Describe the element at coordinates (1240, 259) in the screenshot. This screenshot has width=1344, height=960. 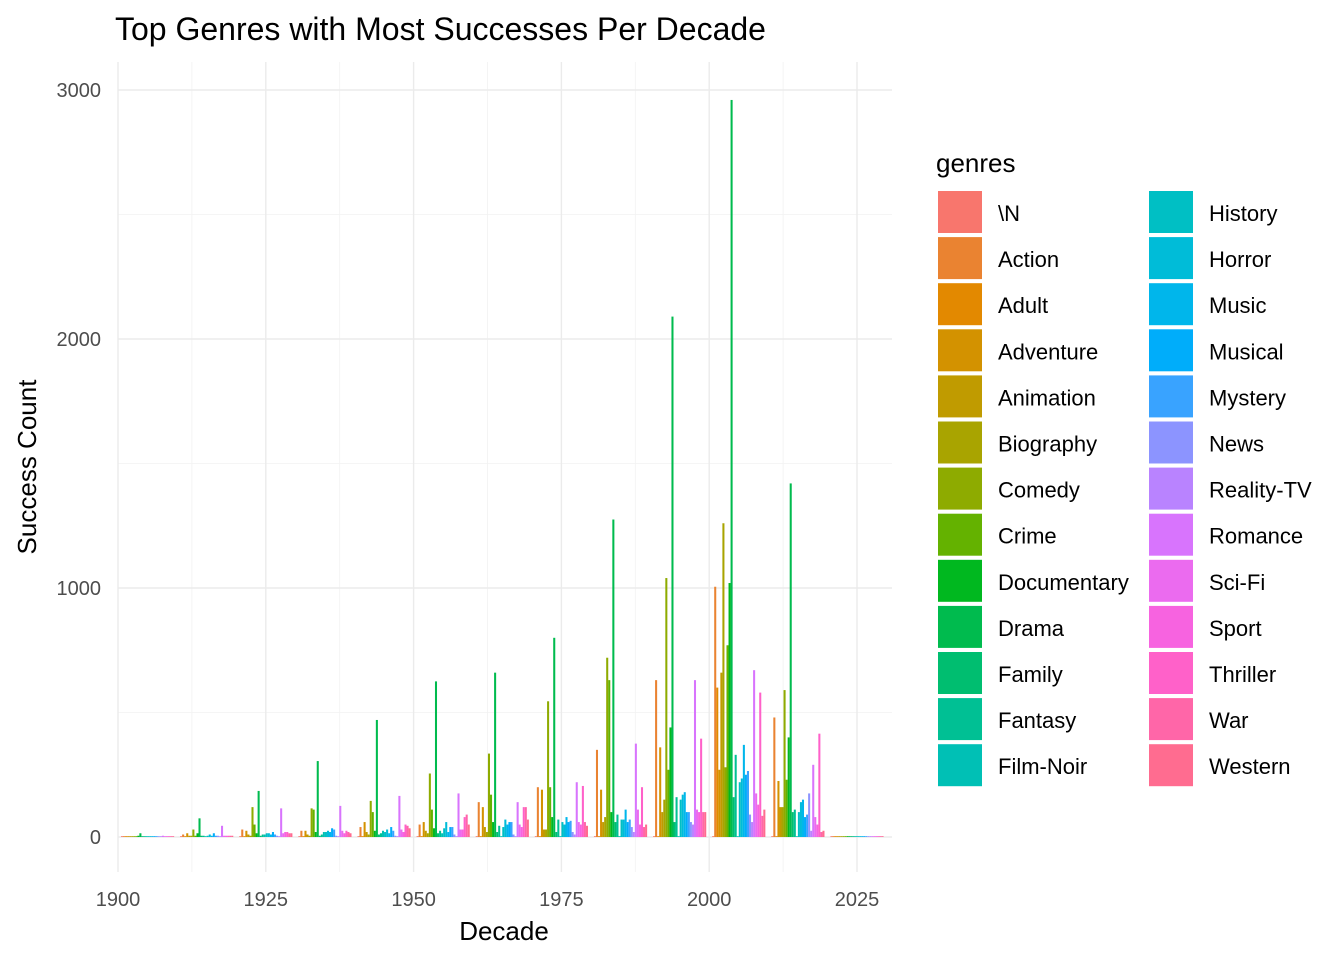
I see `legend-label: Horror` at that location.